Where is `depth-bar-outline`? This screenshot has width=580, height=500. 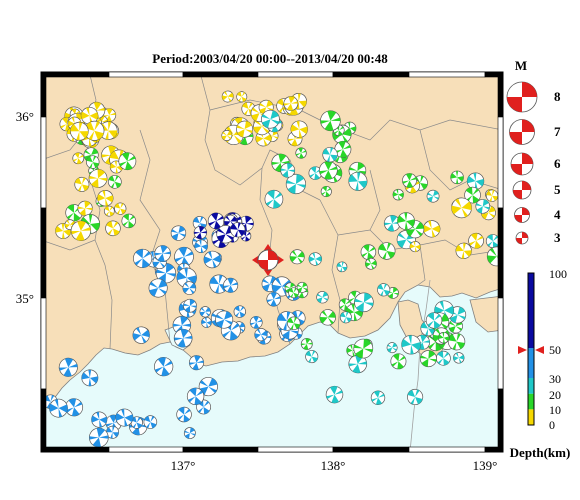 depth-bar-outline is located at coordinates (531, 349).